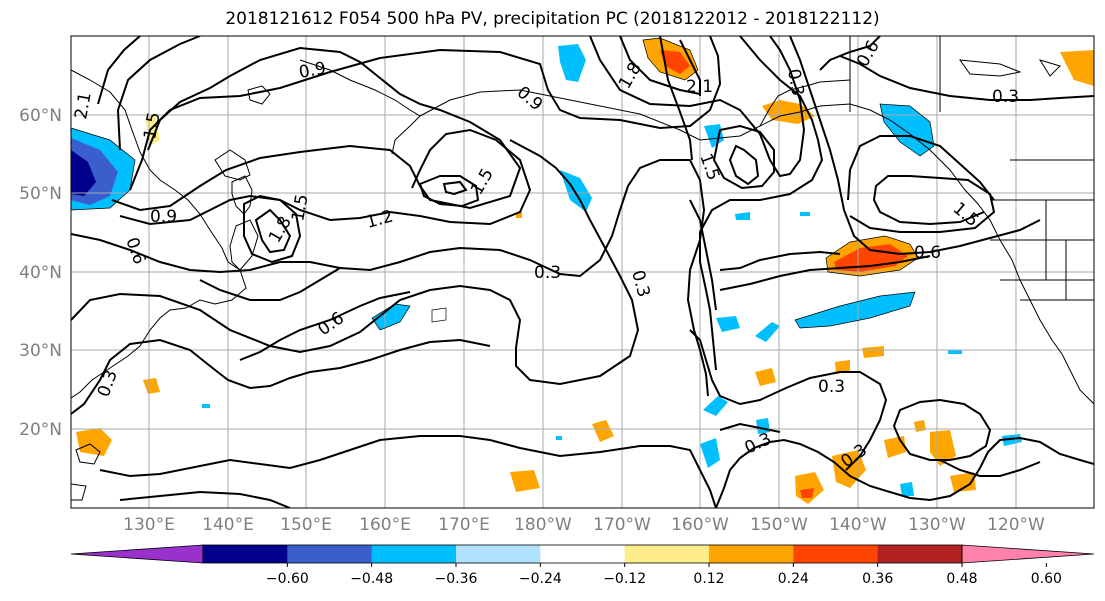 The height and width of the screenshot is (601, 1105). I want to click on colorbar-tick-label: 0.36, so click(877, 579).